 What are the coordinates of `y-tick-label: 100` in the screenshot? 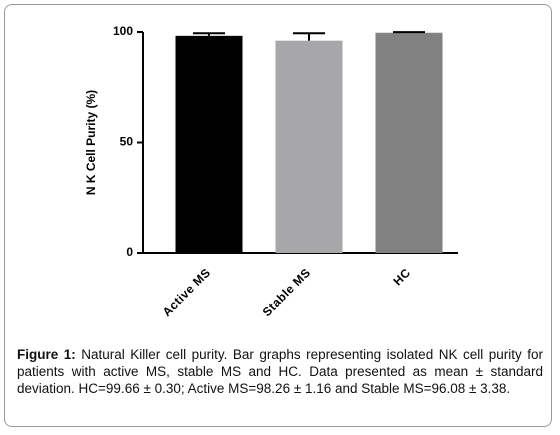 It's located at (123, 31).